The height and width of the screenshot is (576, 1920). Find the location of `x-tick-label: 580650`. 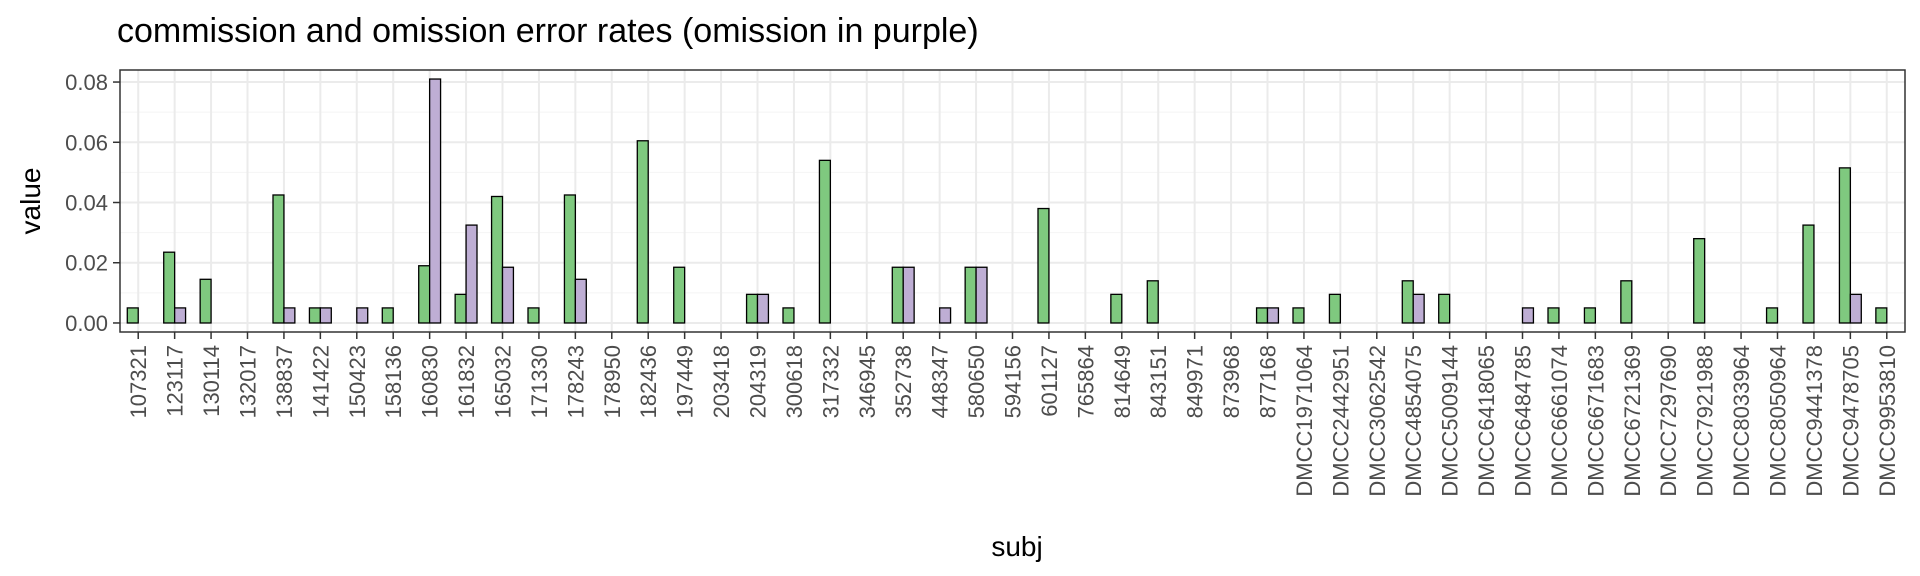

x-tick-label: 580650 is located at coordinates (976, 381).